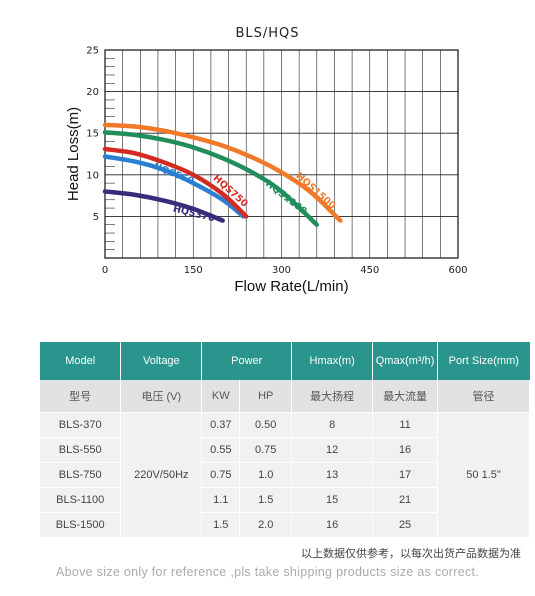 The image size is (535, 596). I want to click on y-tick-label: 25, so click(92, 51).